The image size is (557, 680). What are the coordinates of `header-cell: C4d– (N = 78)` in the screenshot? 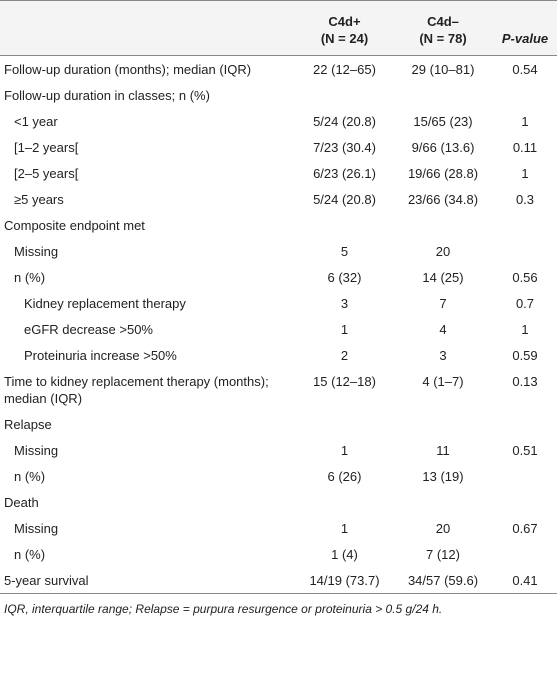 It's located at (443, 28).